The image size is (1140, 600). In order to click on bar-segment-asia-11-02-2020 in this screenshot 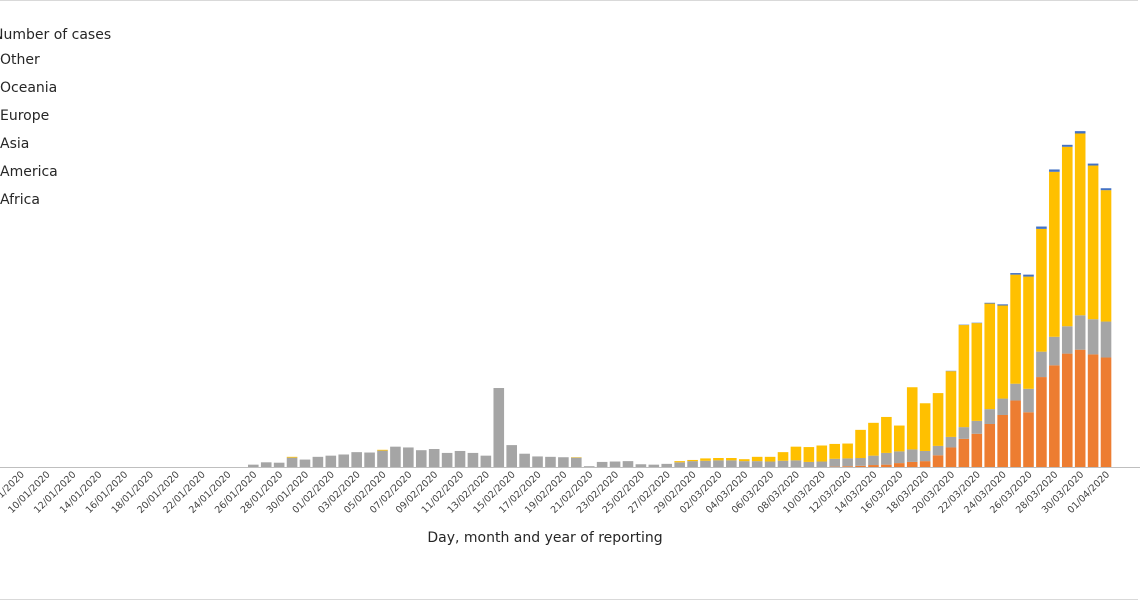, I will do `click(460, 458)`.